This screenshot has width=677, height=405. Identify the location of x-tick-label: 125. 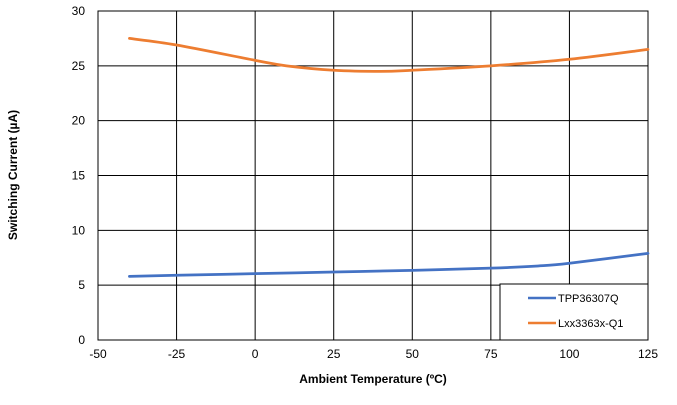
(648, 354).